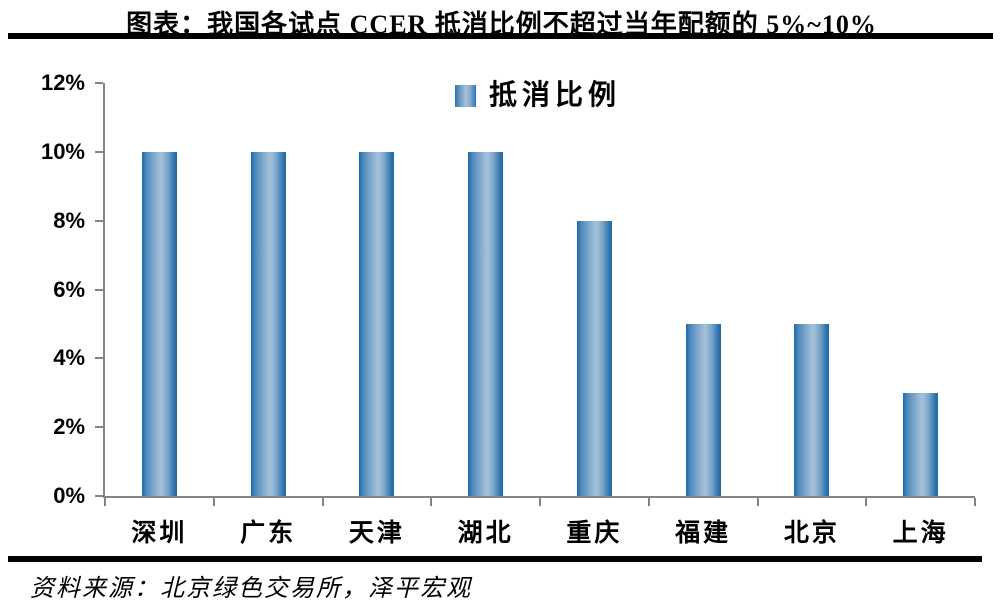 The image size is (1003, 608). What do you see at coordinates (594, 533) in the screenshot?
I see `x-category-label: 重庆` at bounding box center [594, 533].